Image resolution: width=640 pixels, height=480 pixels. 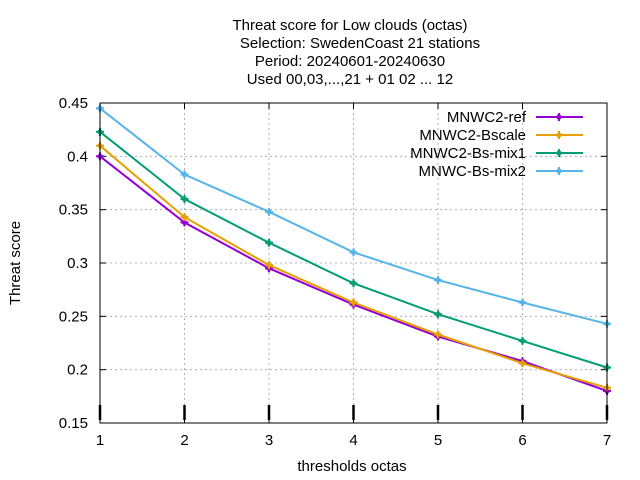 I want to click on x-tick-label: 3, so click(x=269, y=440).